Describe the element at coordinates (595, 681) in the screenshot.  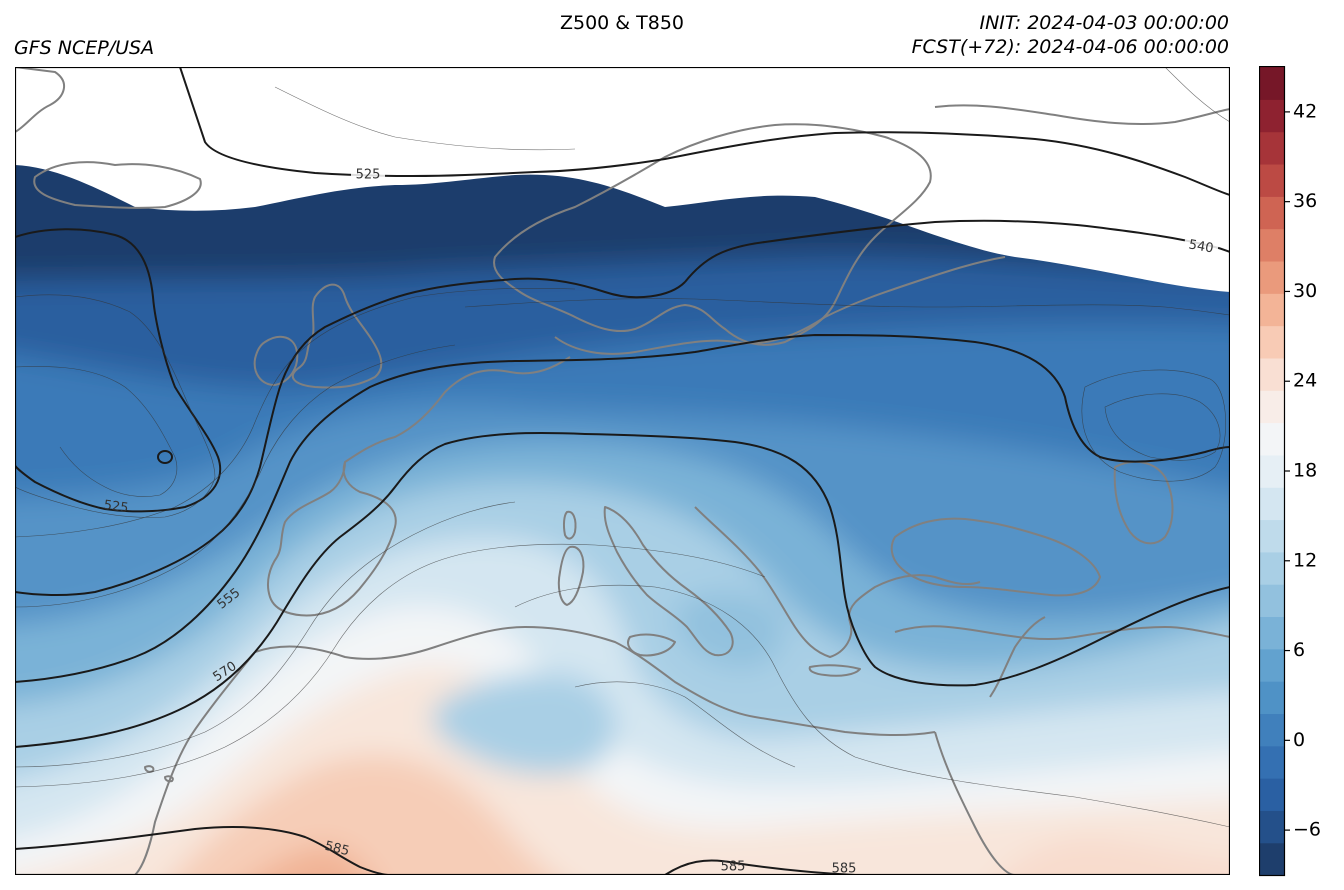
I see `coastline-north-africa` at that location.